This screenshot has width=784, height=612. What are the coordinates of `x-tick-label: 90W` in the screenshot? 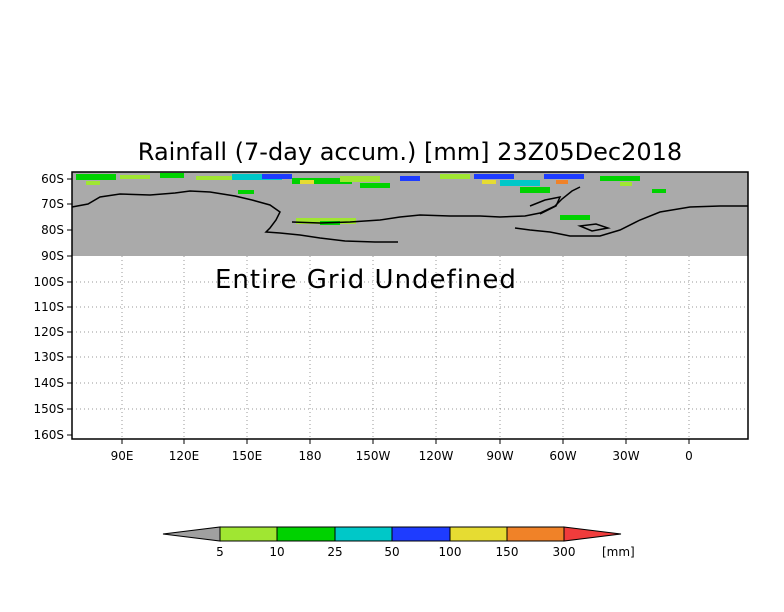 It's located at (499, 456).